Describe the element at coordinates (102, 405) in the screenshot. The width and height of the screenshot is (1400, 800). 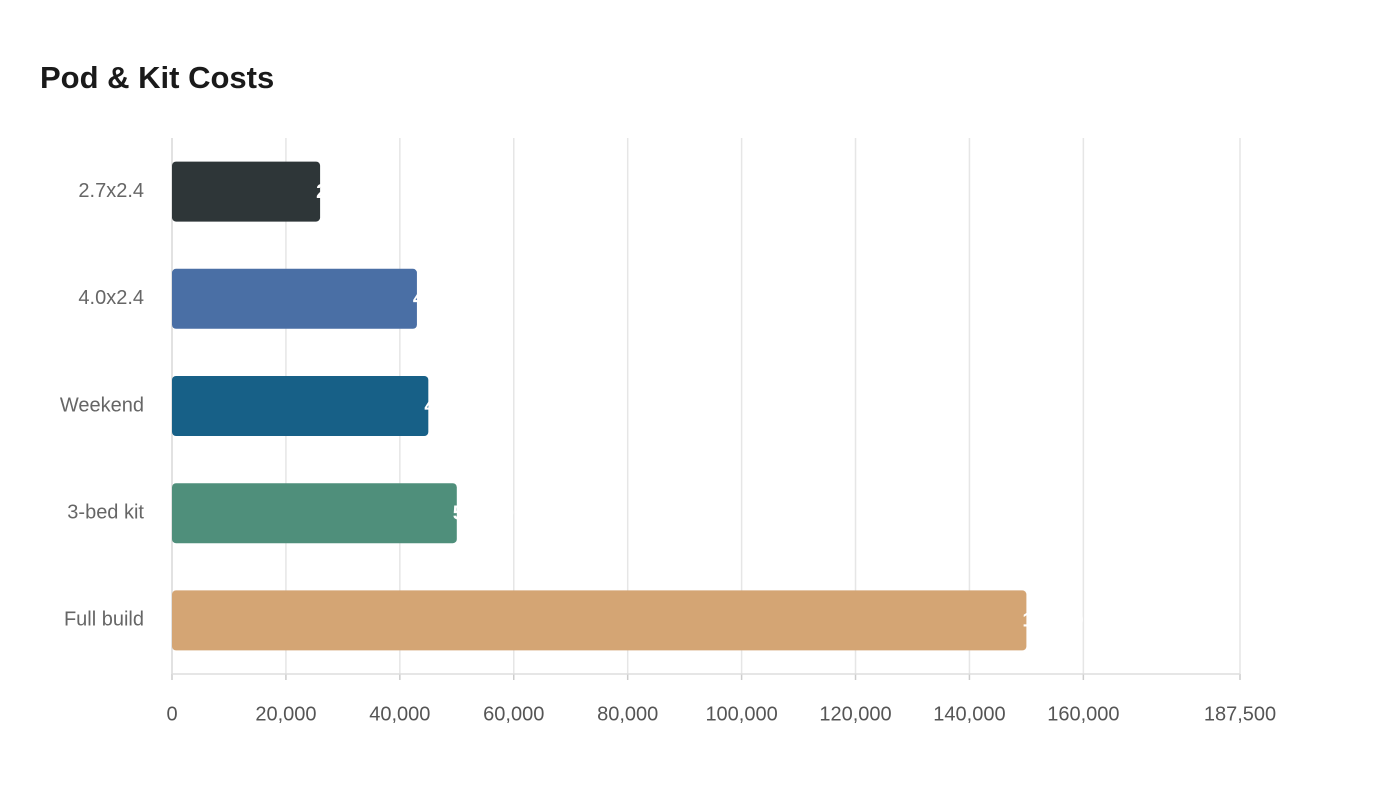
I see `y-tick-label: Weekend` at that location.